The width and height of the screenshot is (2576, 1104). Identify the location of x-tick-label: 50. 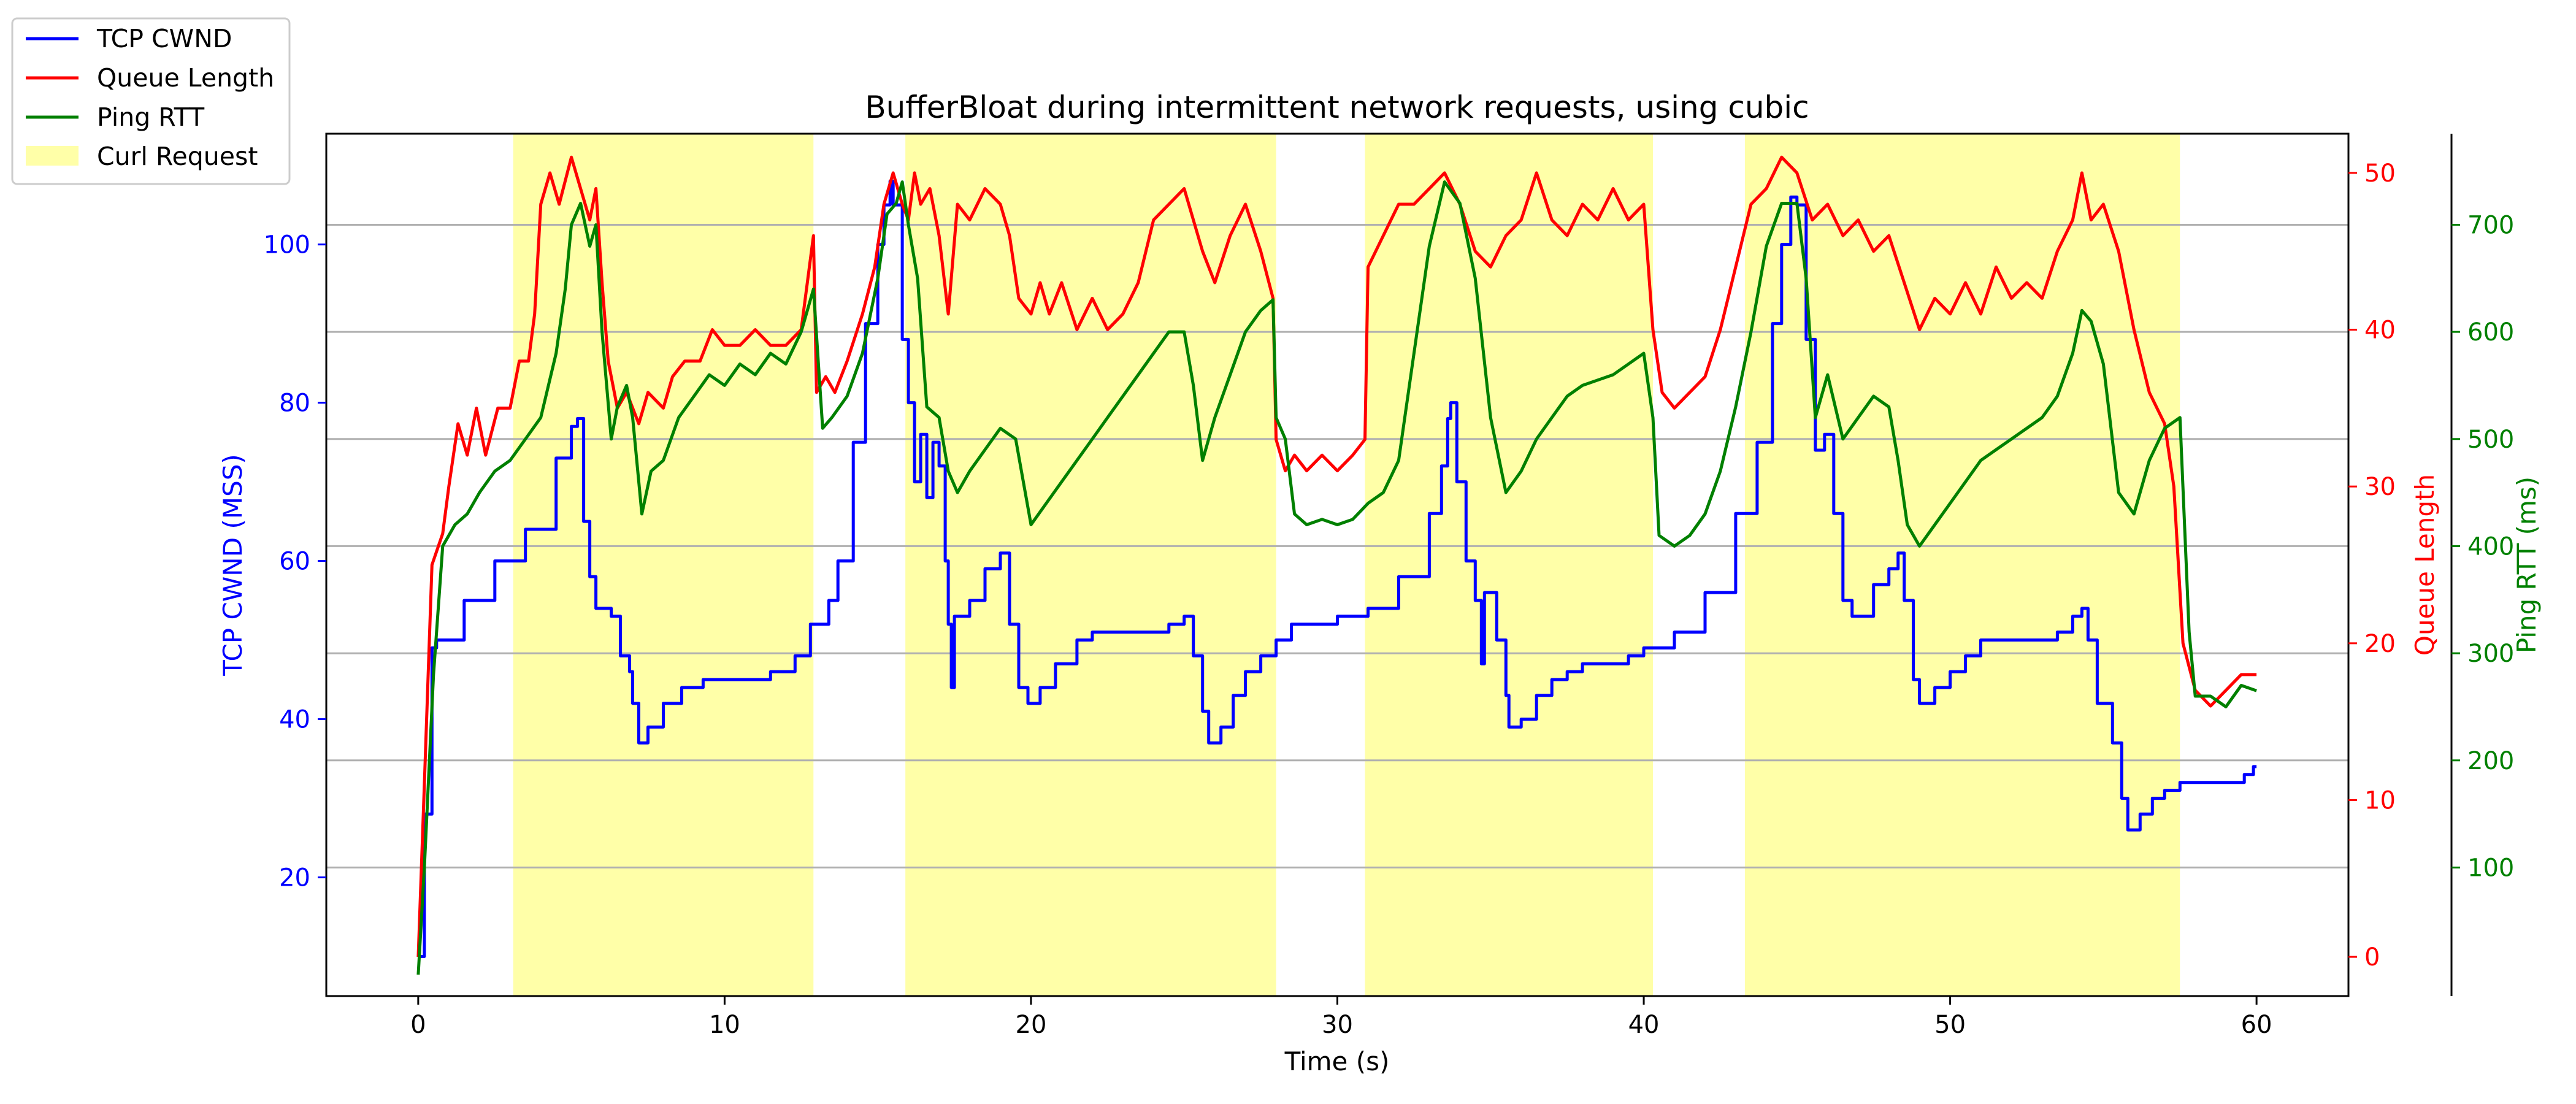
(1950, 1025).